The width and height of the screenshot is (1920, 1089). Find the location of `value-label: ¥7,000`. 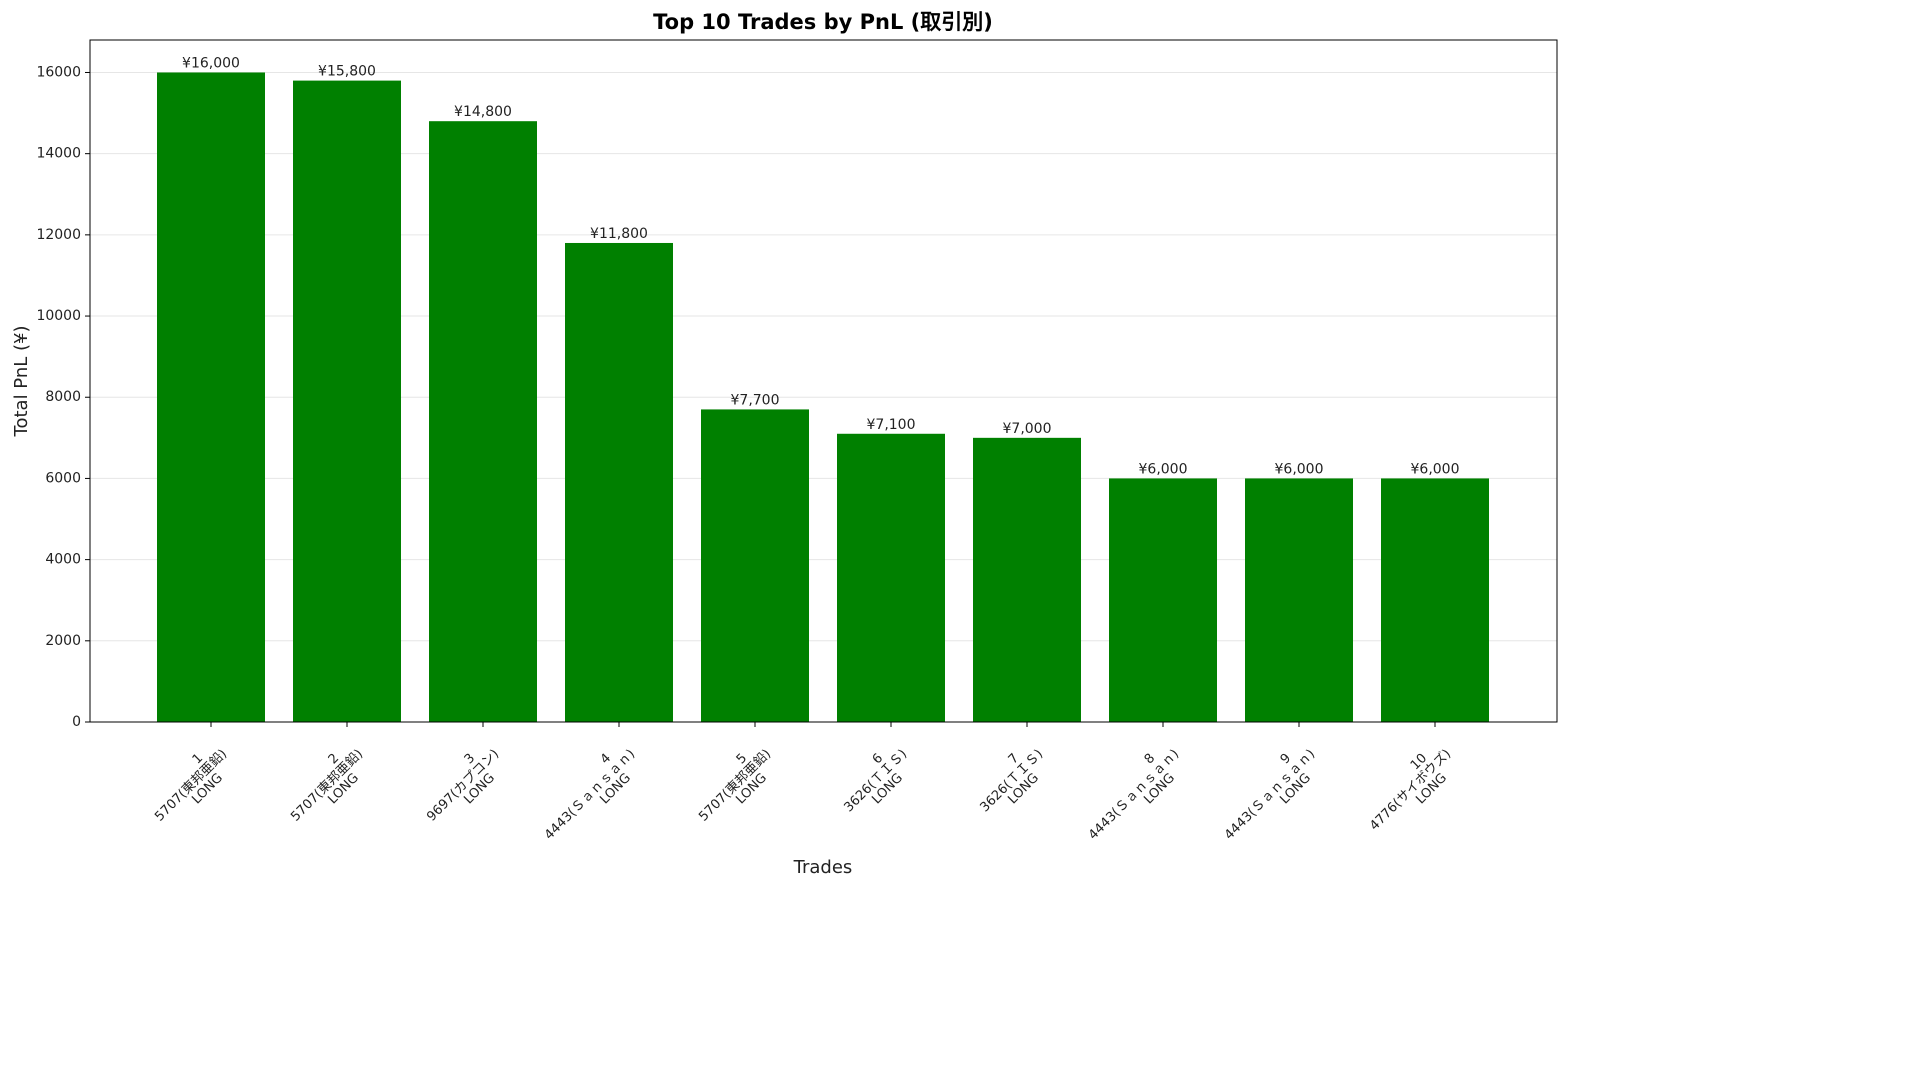

value-label: ¥7,000 is located at coordinates (1027, 429).